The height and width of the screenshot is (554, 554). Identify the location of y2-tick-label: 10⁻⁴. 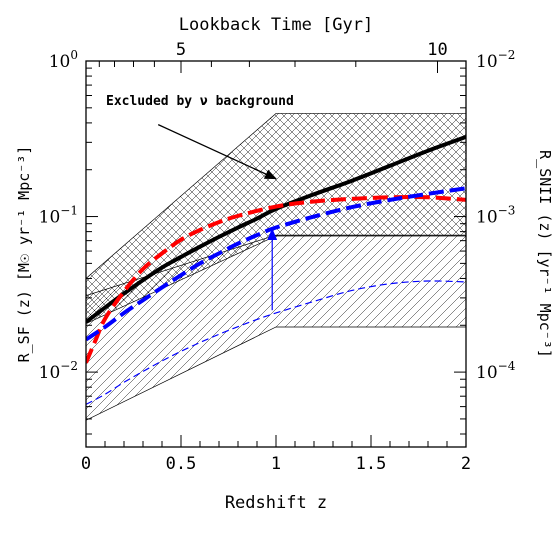
(496, 371).